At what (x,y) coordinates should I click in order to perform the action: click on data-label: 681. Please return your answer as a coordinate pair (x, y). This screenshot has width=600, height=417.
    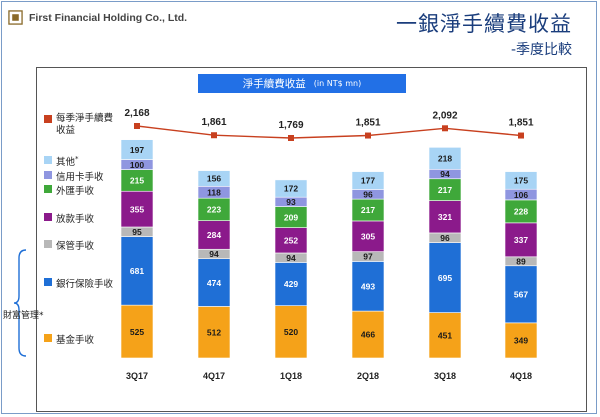
    Looking at the image, I should click on (137, 271).